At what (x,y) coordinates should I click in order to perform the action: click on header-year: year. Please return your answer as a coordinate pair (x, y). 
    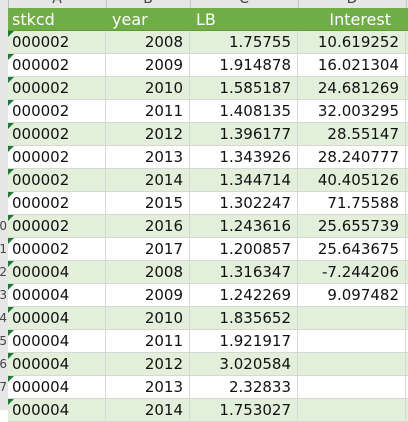
    Looking at the image, I should click on (148, 19).